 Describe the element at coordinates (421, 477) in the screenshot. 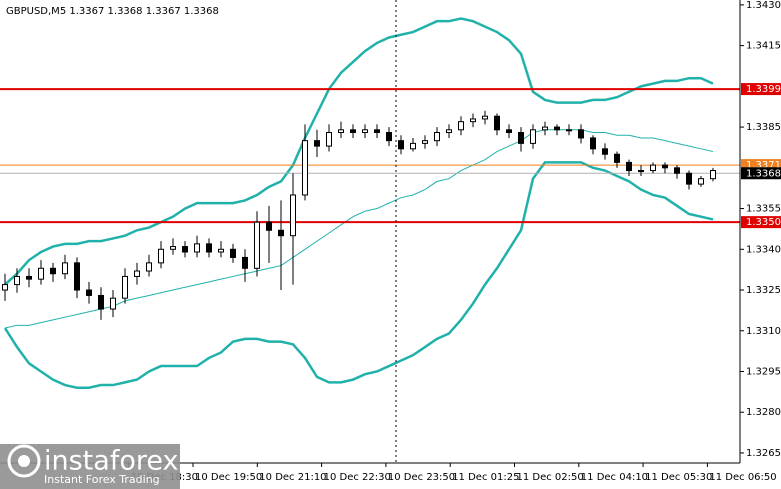

I see `x-tick-label: 10 Dec 23:50` at that location.